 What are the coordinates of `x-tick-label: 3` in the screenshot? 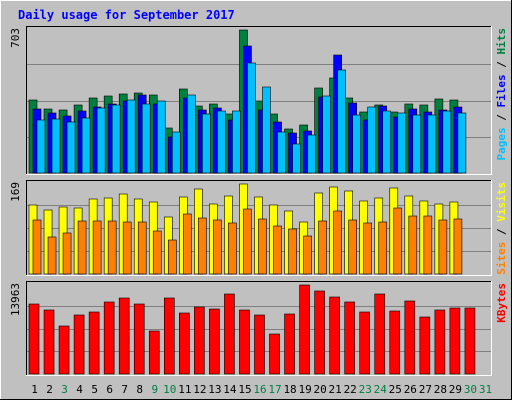 It's located at (64, 389).